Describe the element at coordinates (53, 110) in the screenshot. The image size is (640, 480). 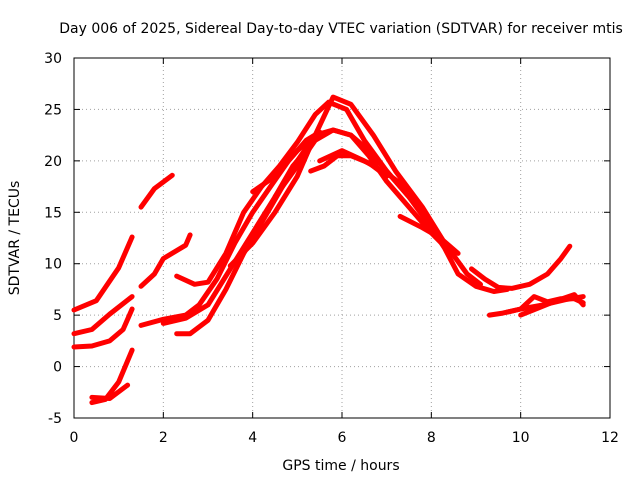
I see `y-tick-label: 25` at that location.